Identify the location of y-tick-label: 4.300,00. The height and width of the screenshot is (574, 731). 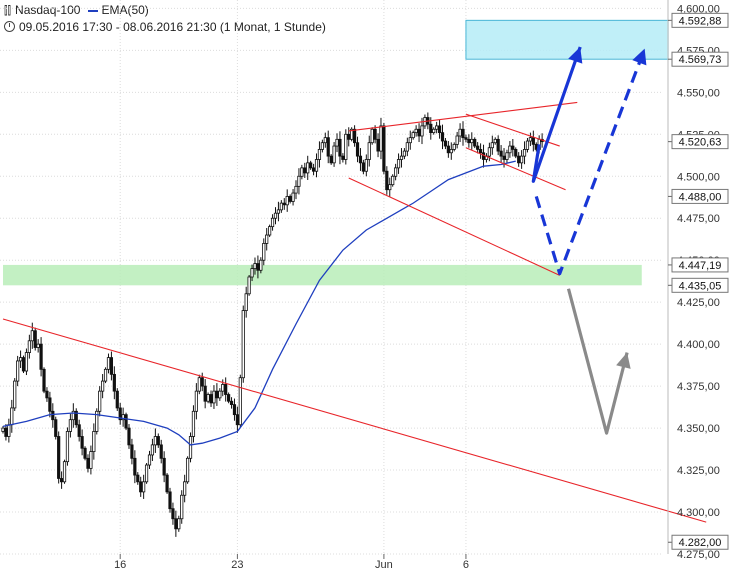
(698, 513).